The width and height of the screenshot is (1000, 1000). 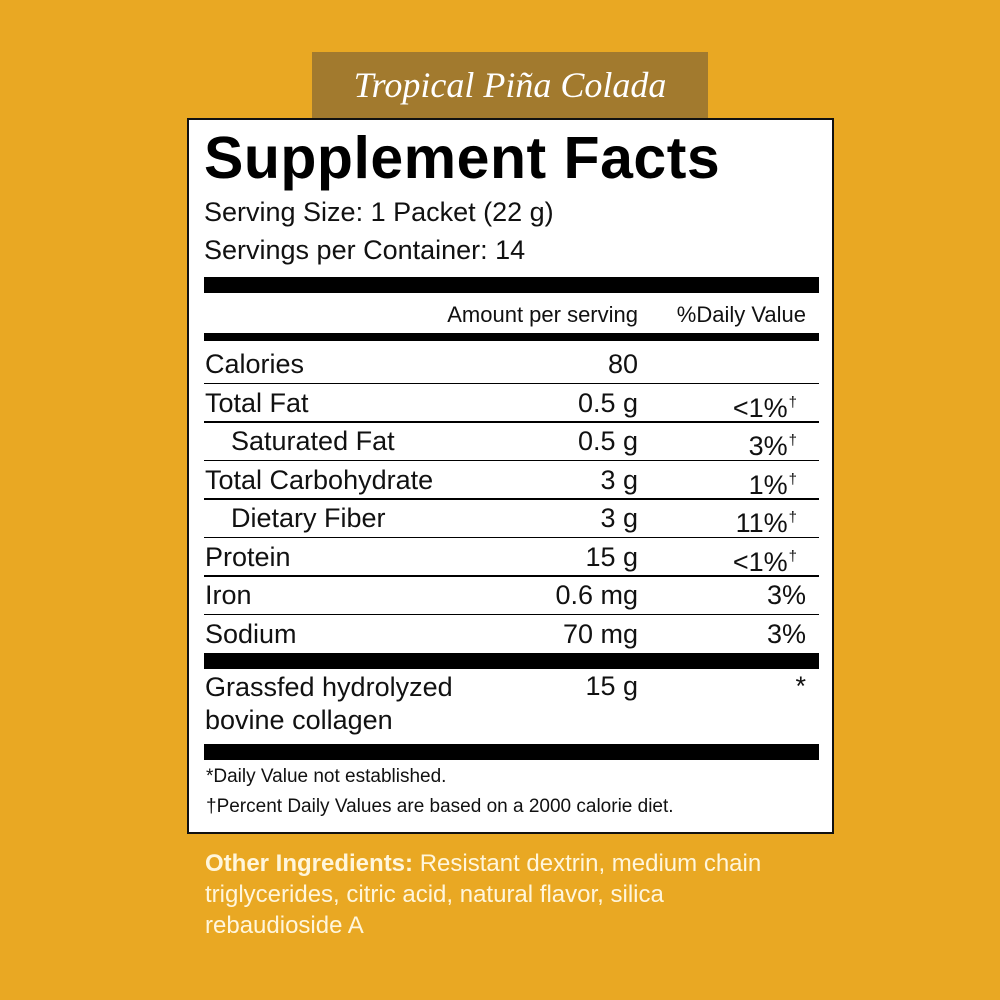 I want to click on nutrient-name: Dietary Fiber, so click(x=308, y=518).